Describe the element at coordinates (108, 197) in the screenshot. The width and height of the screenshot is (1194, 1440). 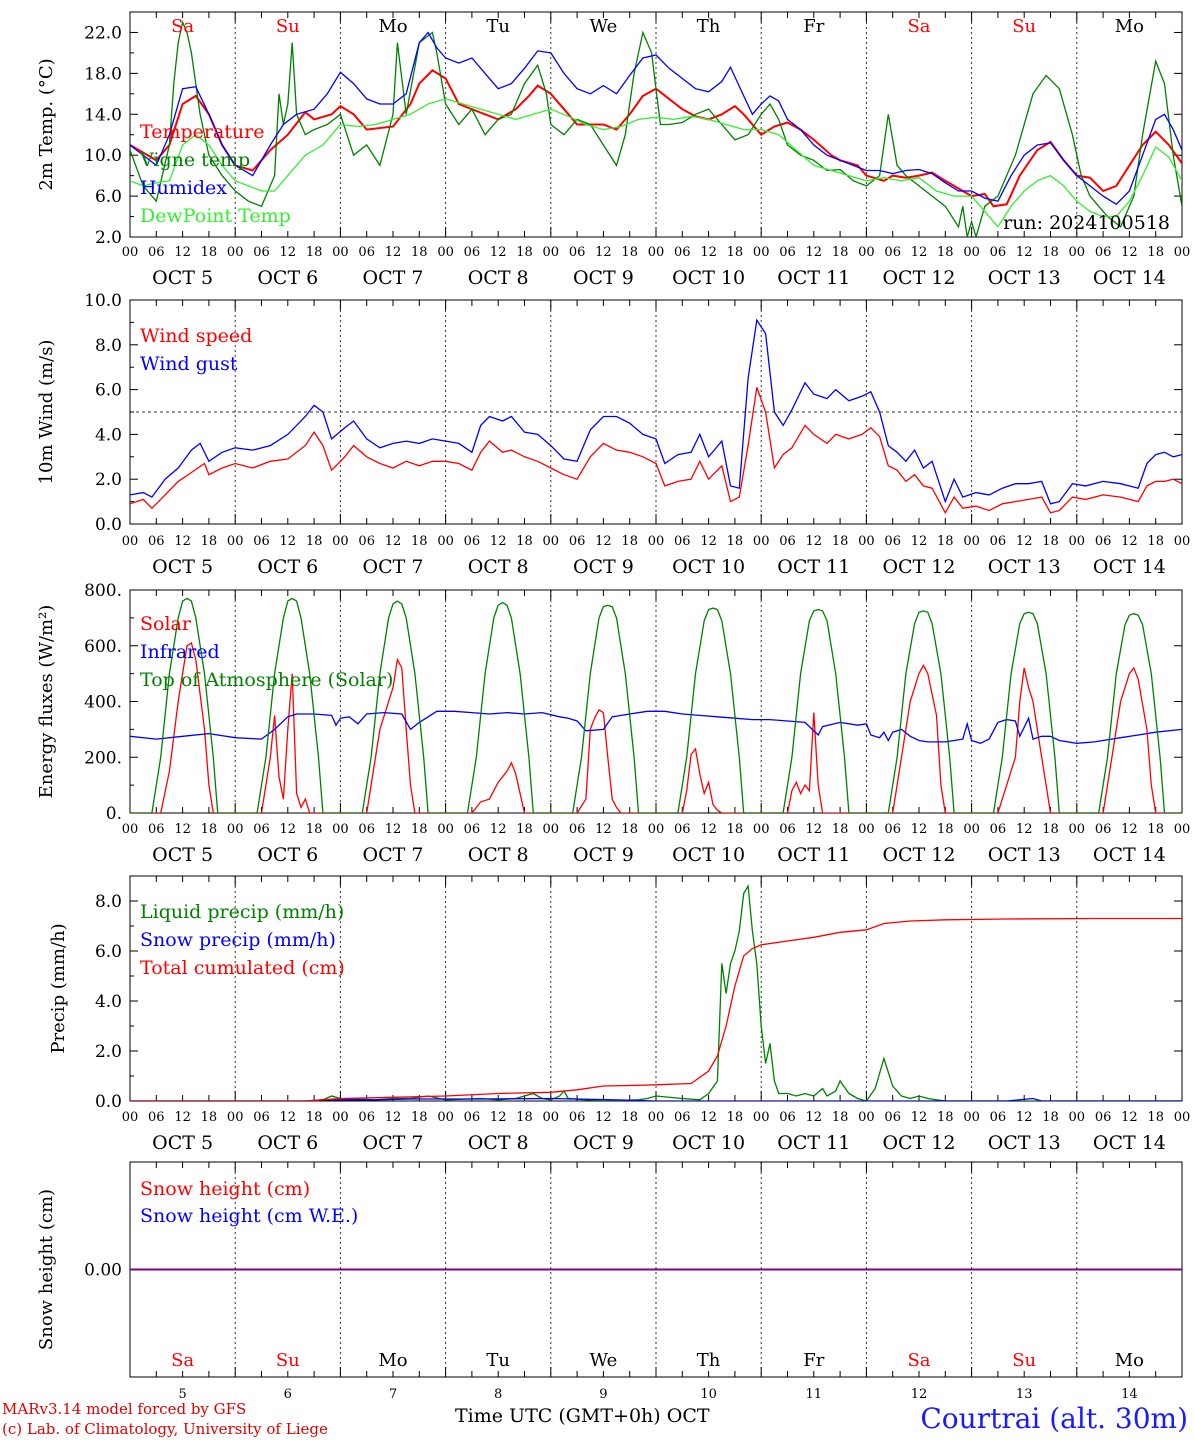
I see `y-tick-label: 6.0` at that location.